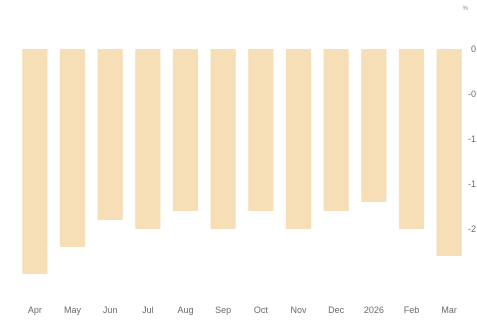 The image size is (477, 324). What do you see at coordinates (411, 139) in the screenshot?
I see `bar-feb` at bounding box center [411, 139].